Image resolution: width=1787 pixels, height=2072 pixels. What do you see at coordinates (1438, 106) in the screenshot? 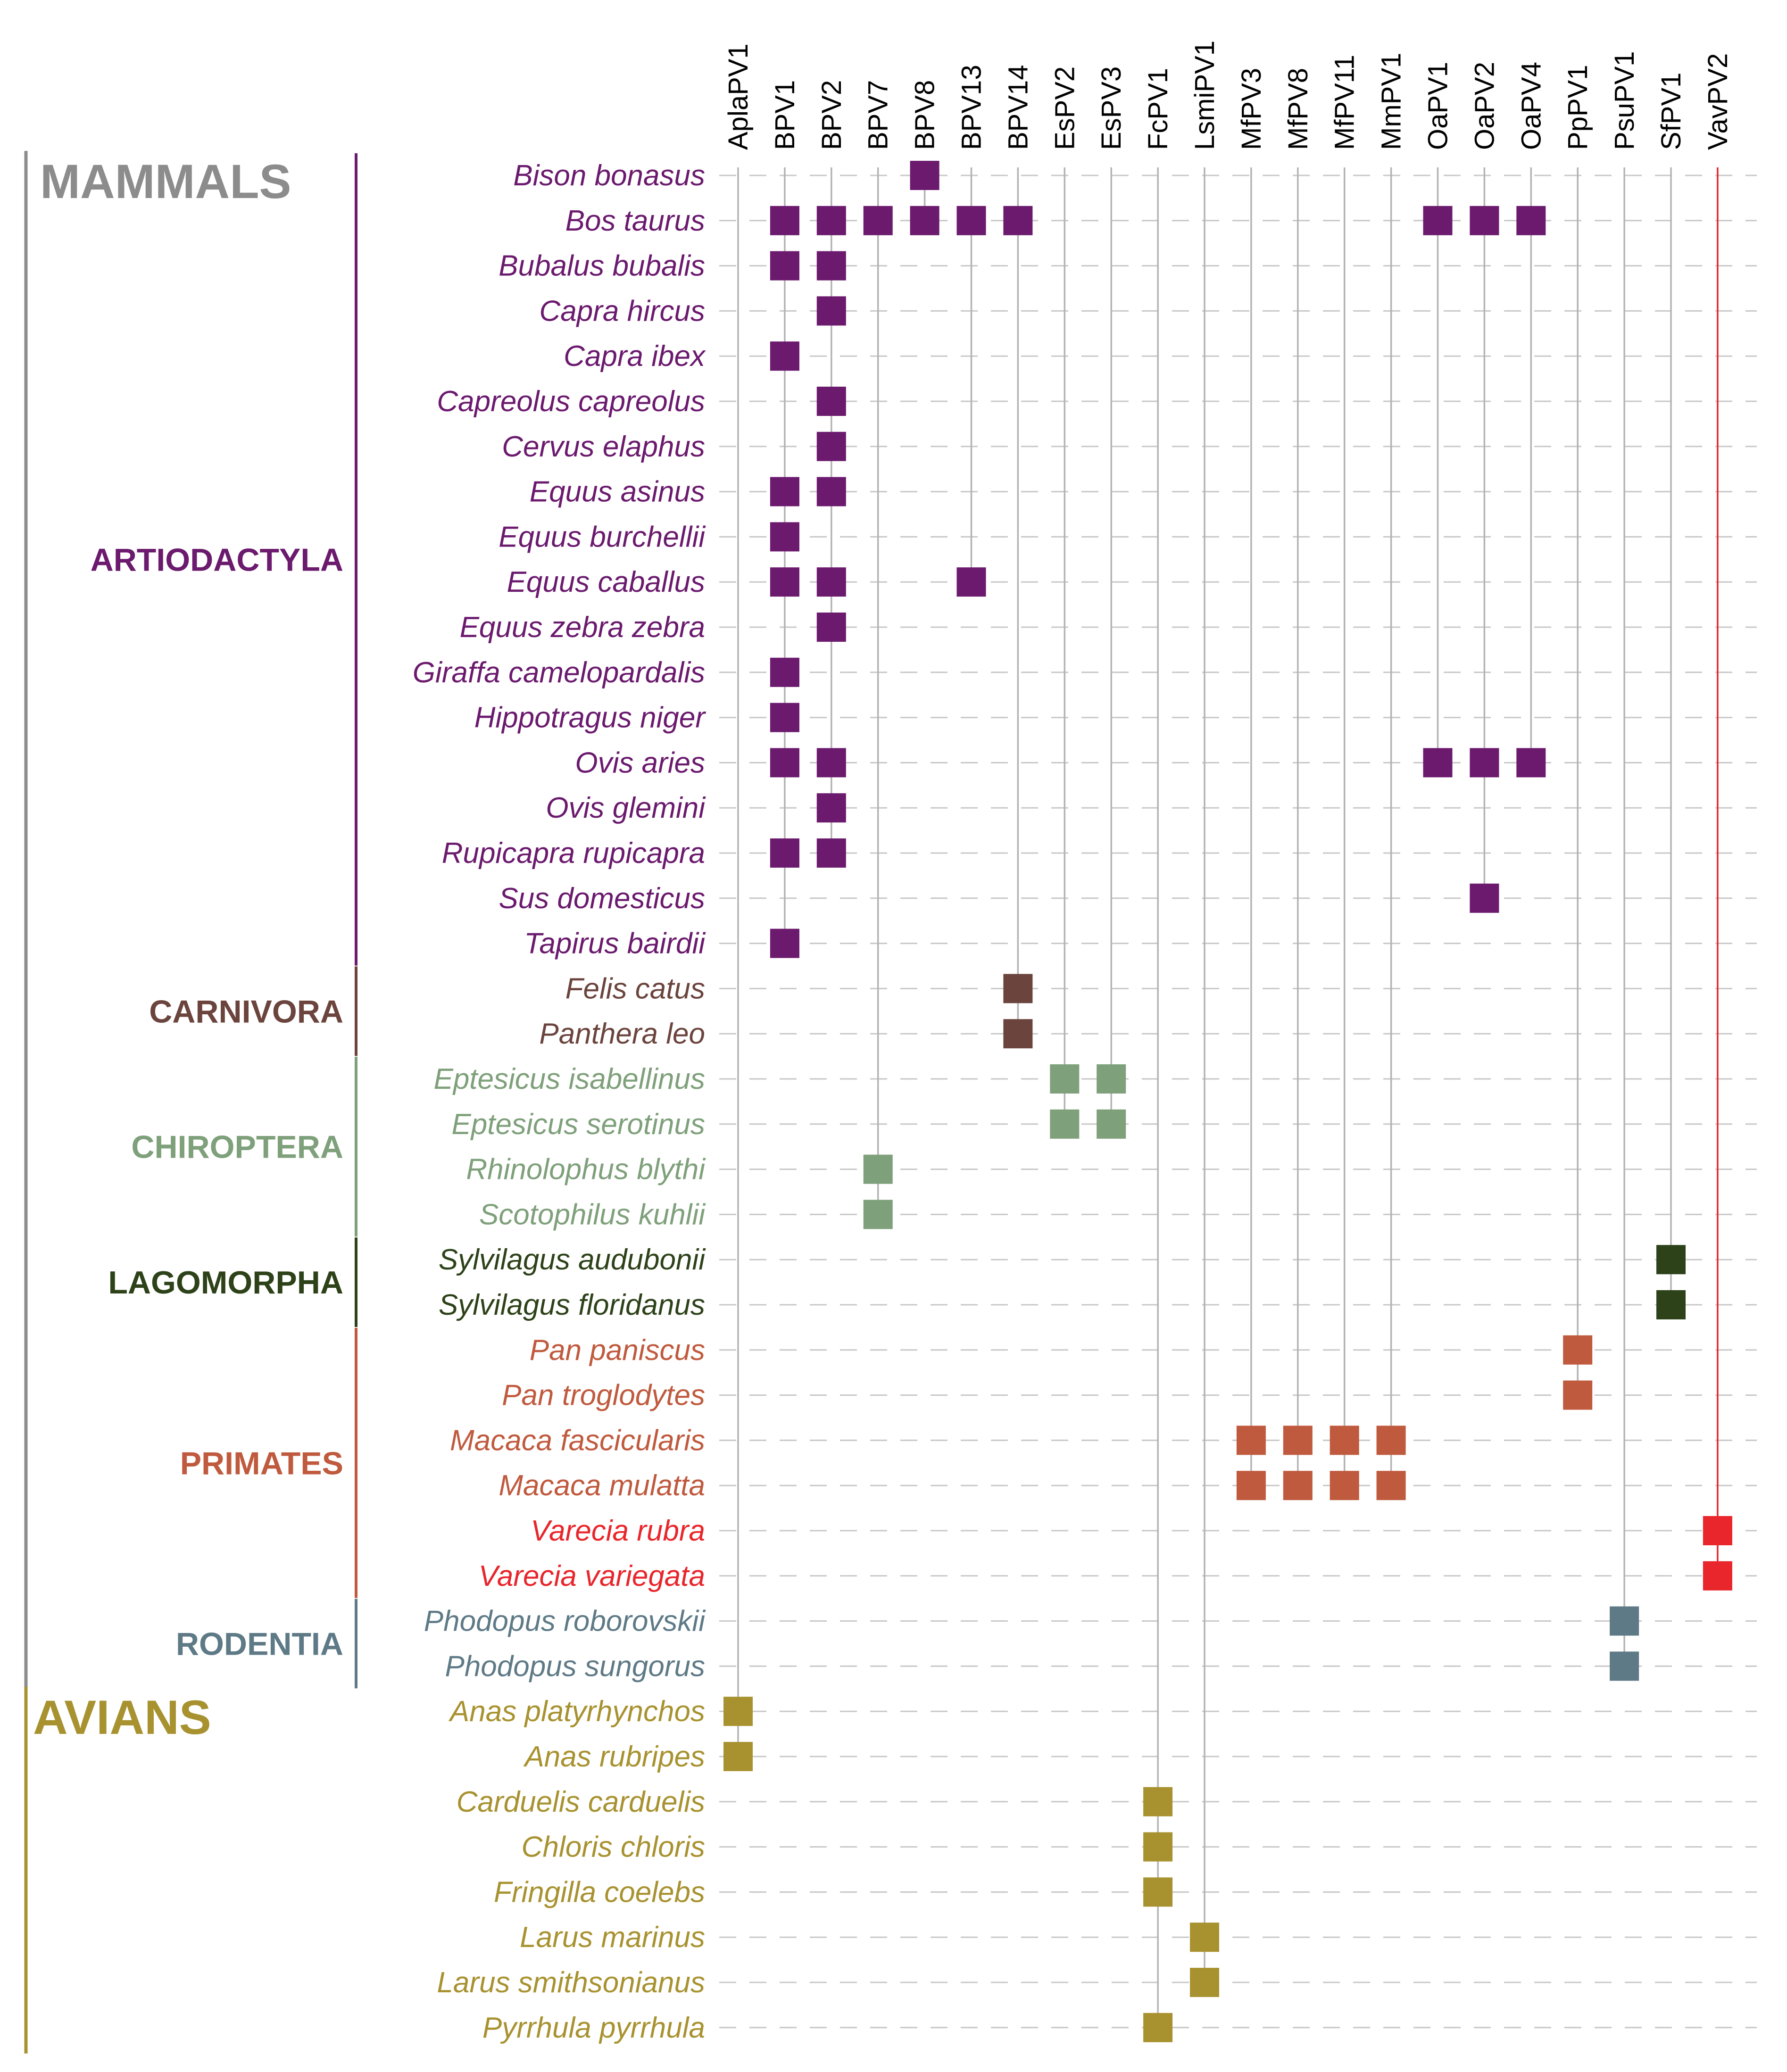
I see `virus-label: OaPV1` at bounding box center [1438, 106].